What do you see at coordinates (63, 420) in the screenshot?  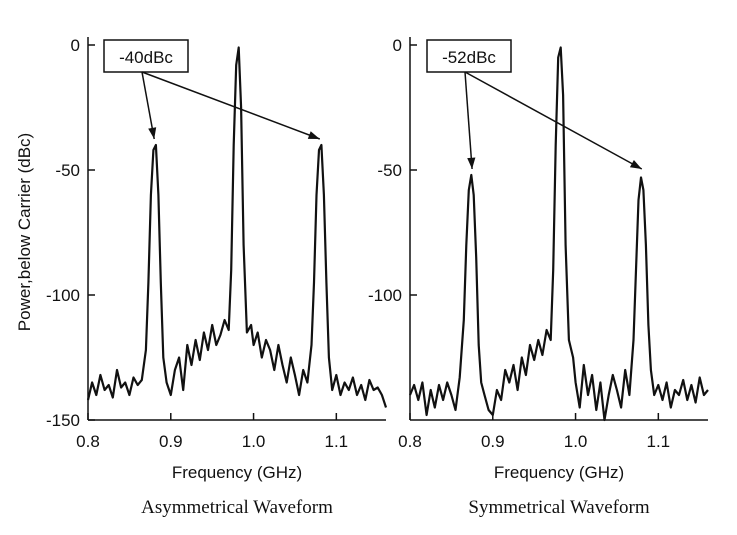 I see `y-tick-label: -150` at bounding box center [63, 420].